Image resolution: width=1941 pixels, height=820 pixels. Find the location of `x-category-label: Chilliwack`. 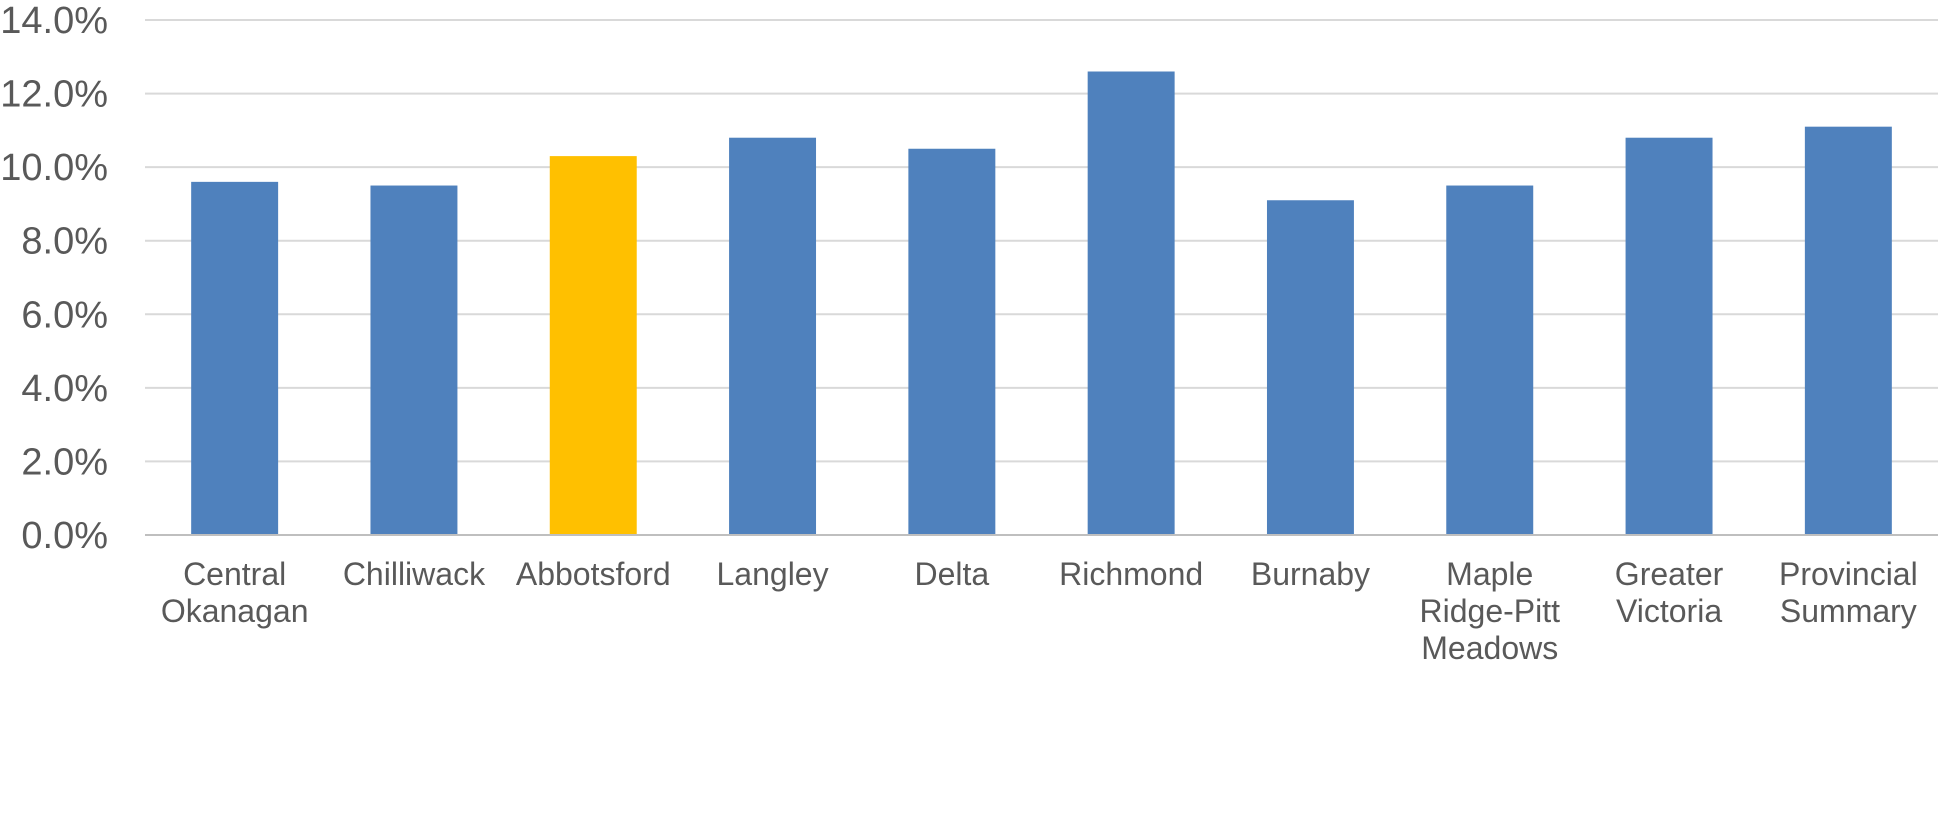

x-category-label: Chilliwack is located at coordinates (414, 574).